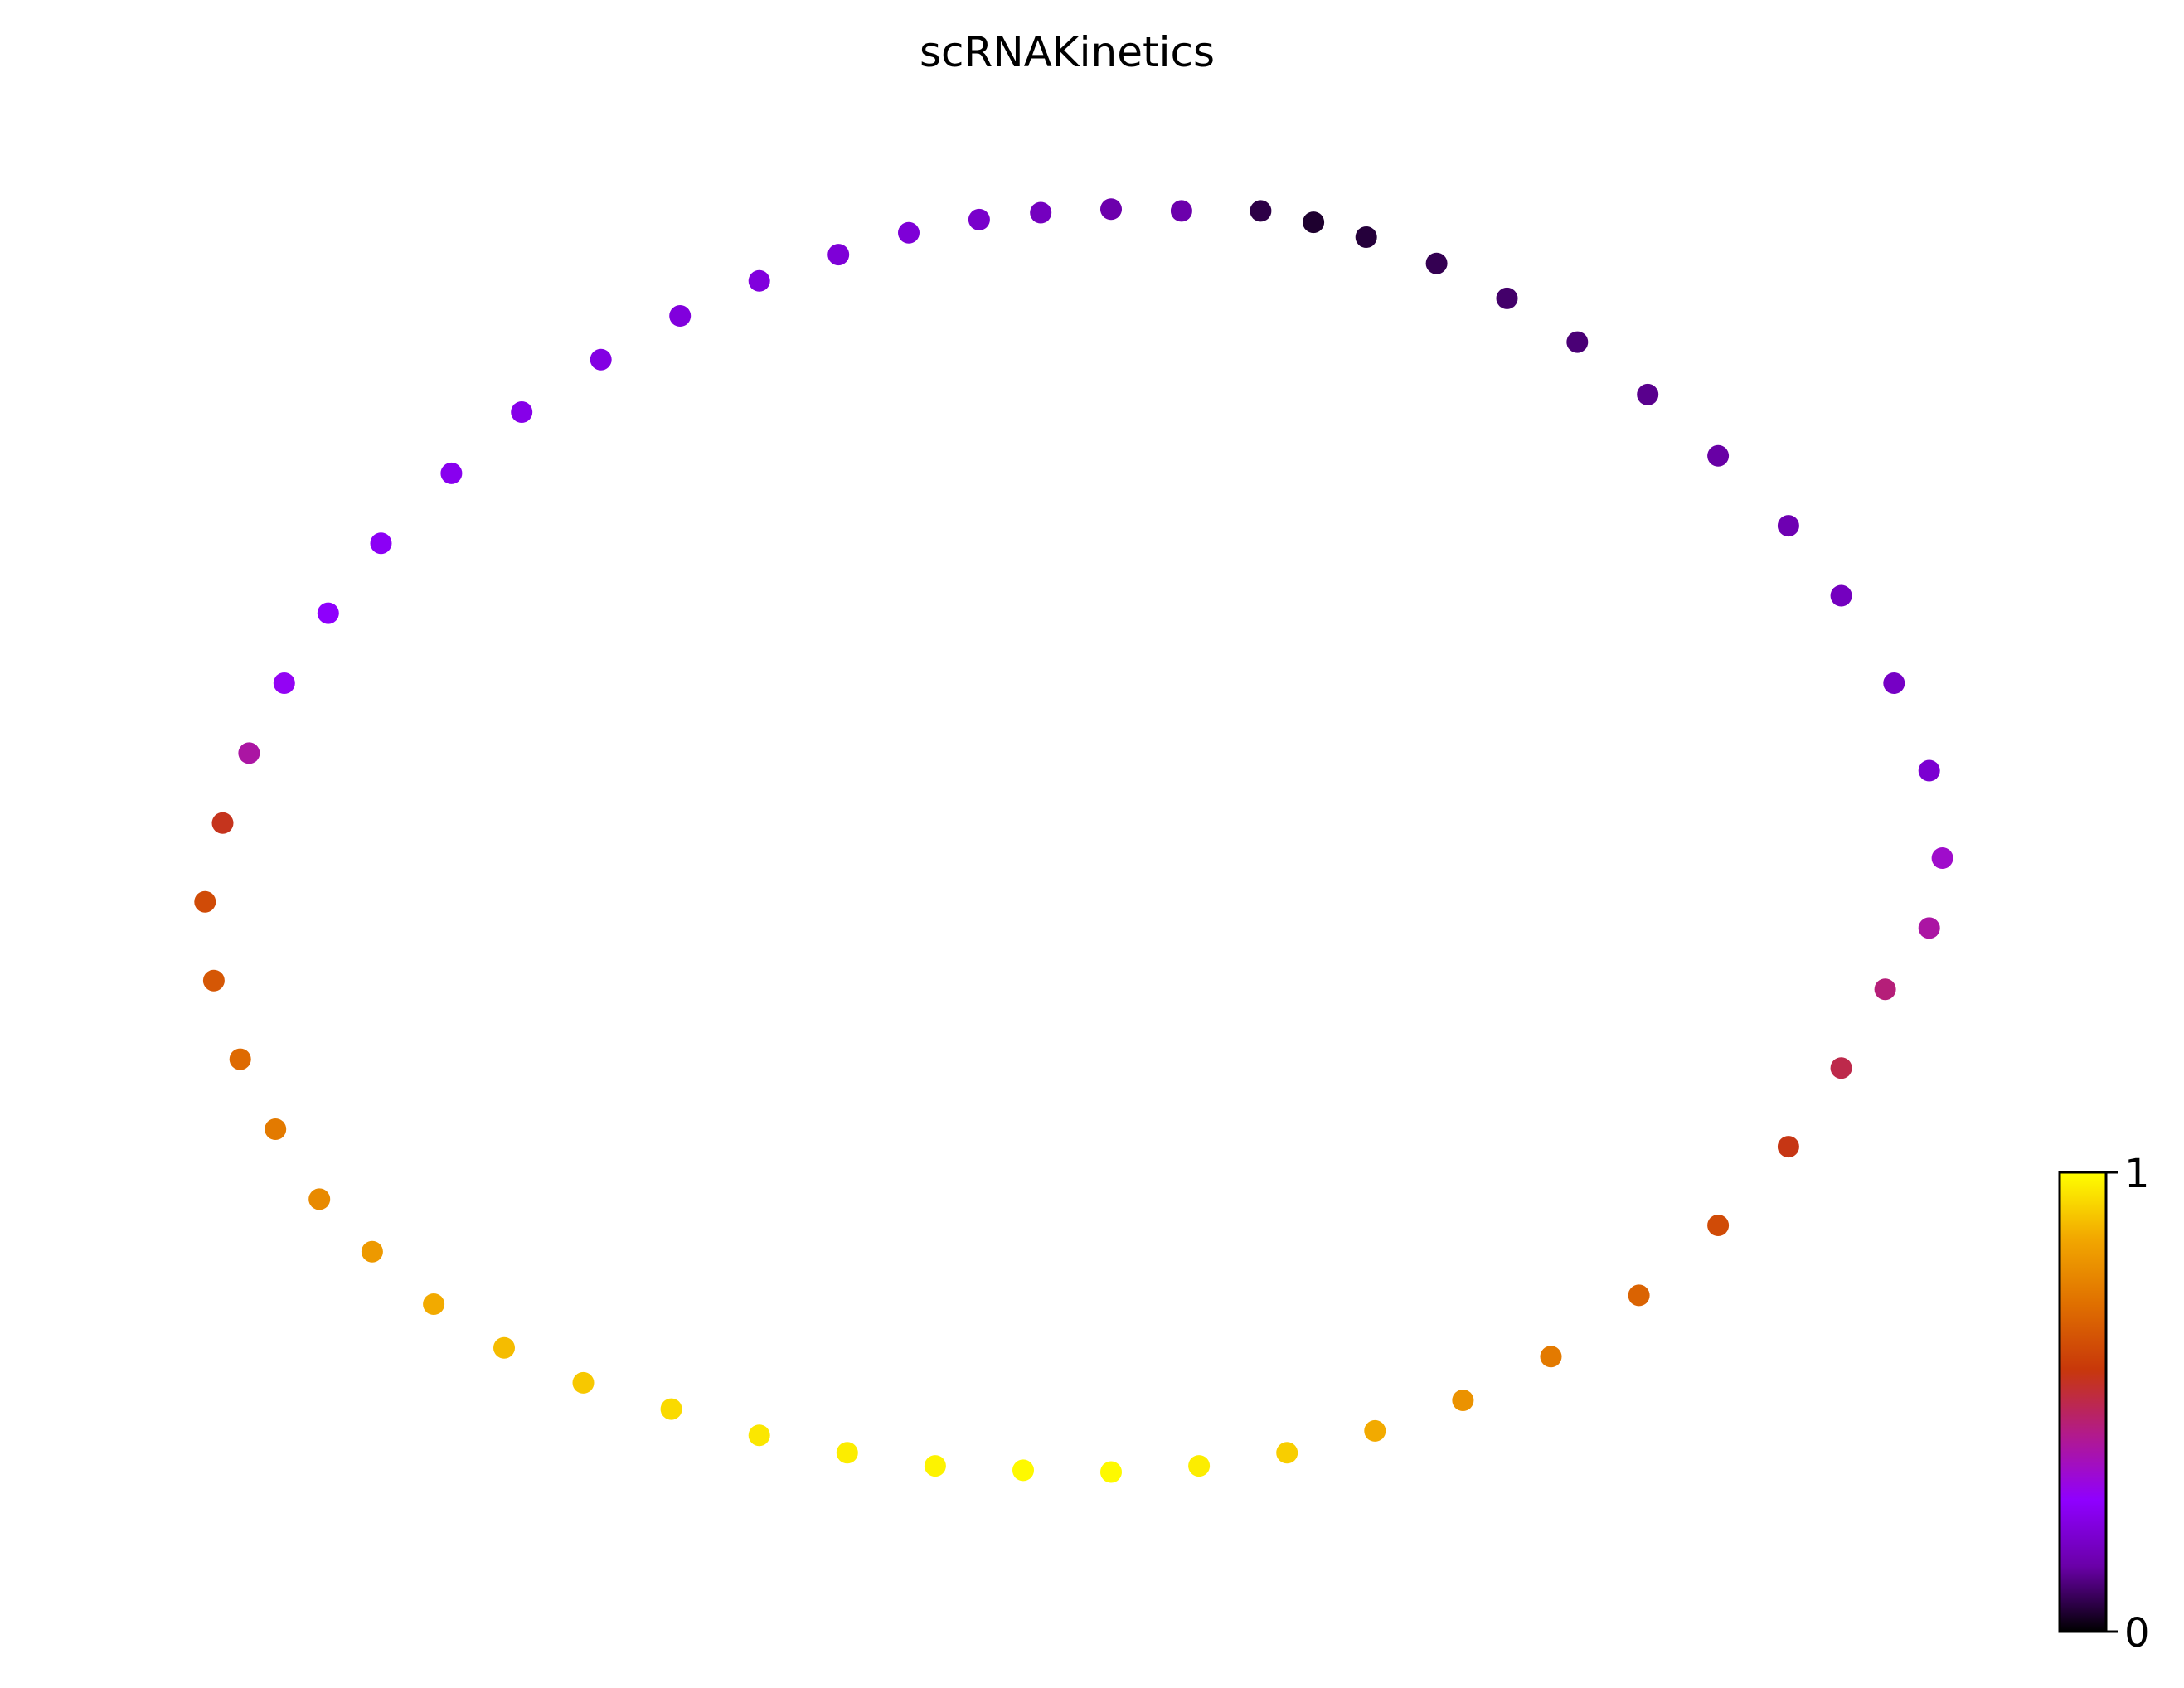 Image resolution: width=2184 pixels, height=1688 pixels. What do you see at coordinates (2083, 1402) in the screenshot?
I see `colorbar-gradient` at bounding box center [2083, 1402].